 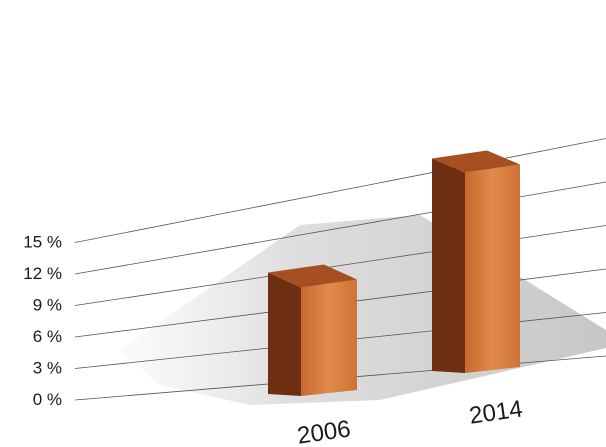 What do you see at coordinates (410, 421) in the screenshot?
I see `x-axis-labels: 2006 2014` at bounding box center [410, 421].